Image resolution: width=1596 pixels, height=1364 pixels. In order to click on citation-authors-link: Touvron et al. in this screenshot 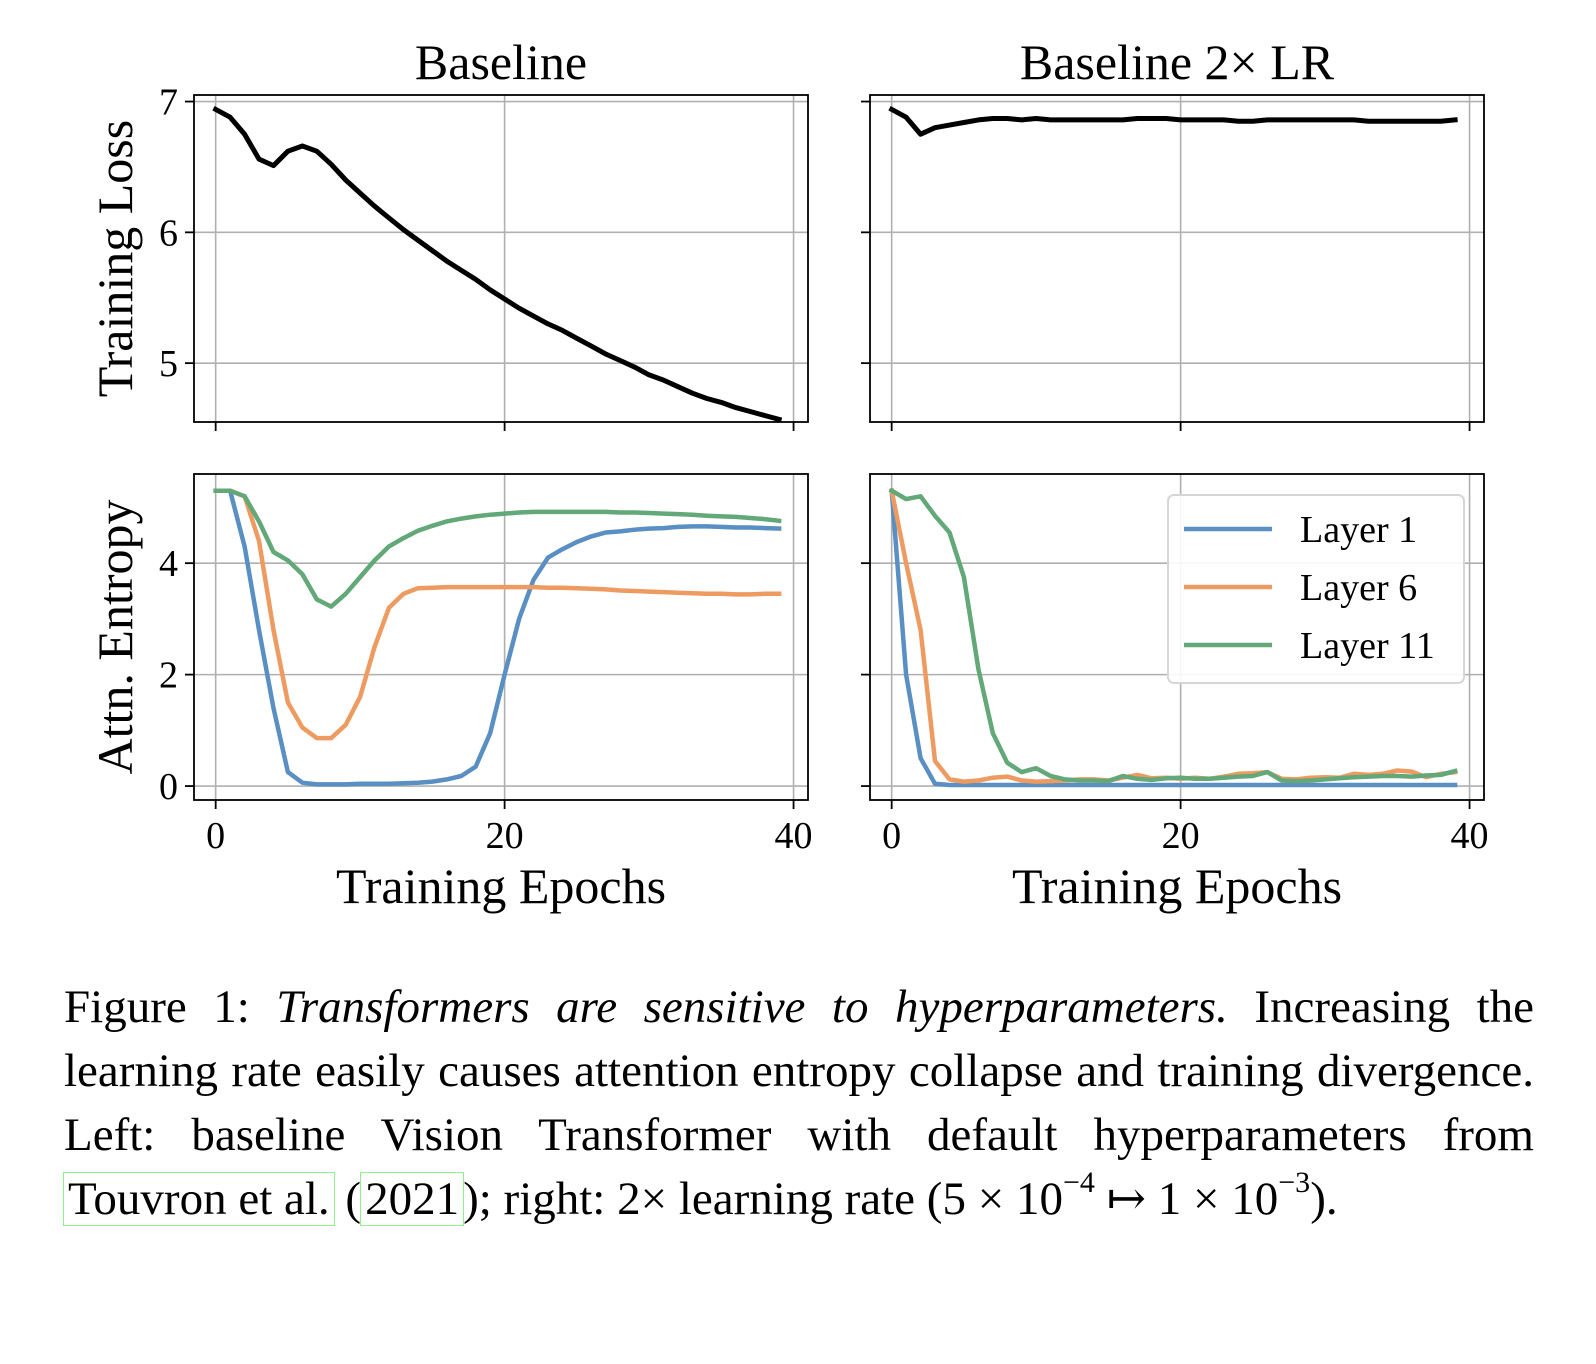, I will do `click(199, 1199)`.